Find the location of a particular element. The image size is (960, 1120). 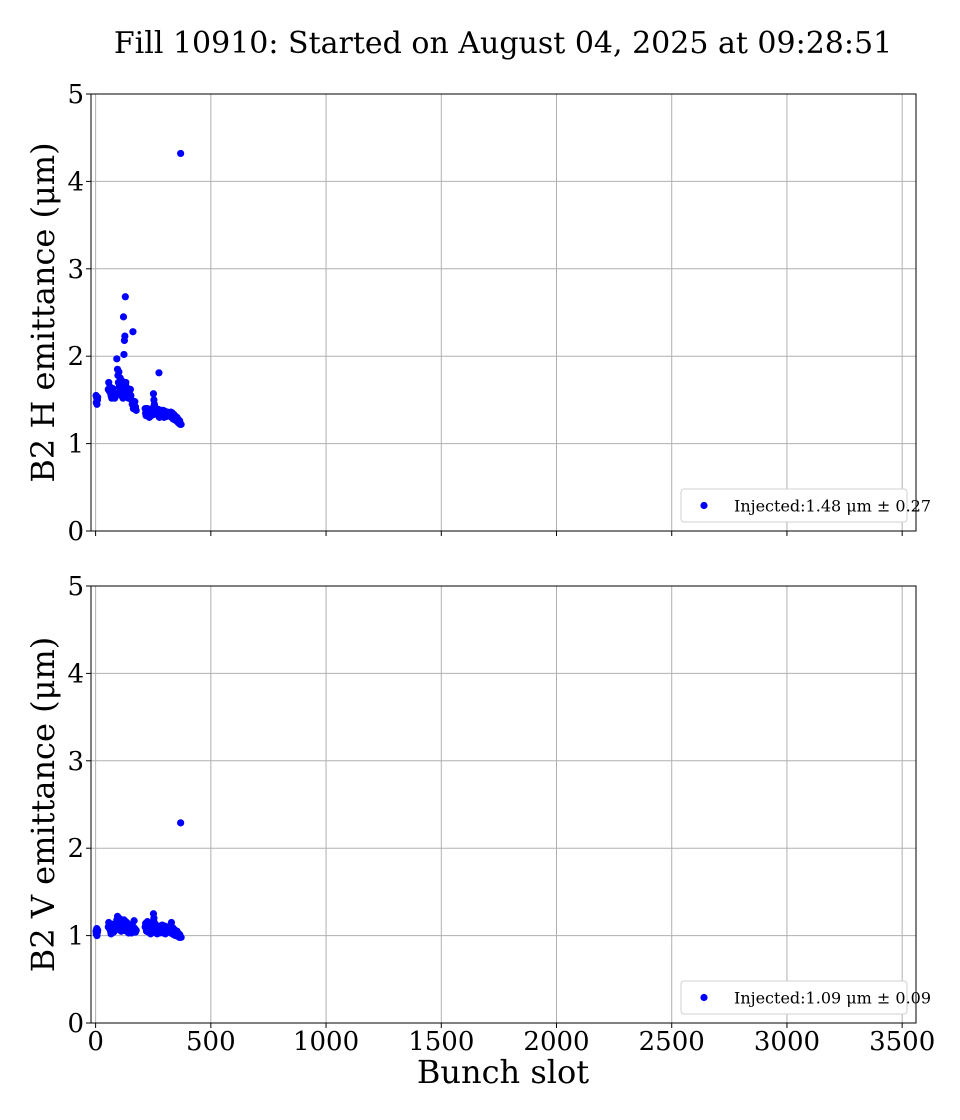

legend: Injected:1.48 μm ± 0.27 is located at coordinates (805, 505).